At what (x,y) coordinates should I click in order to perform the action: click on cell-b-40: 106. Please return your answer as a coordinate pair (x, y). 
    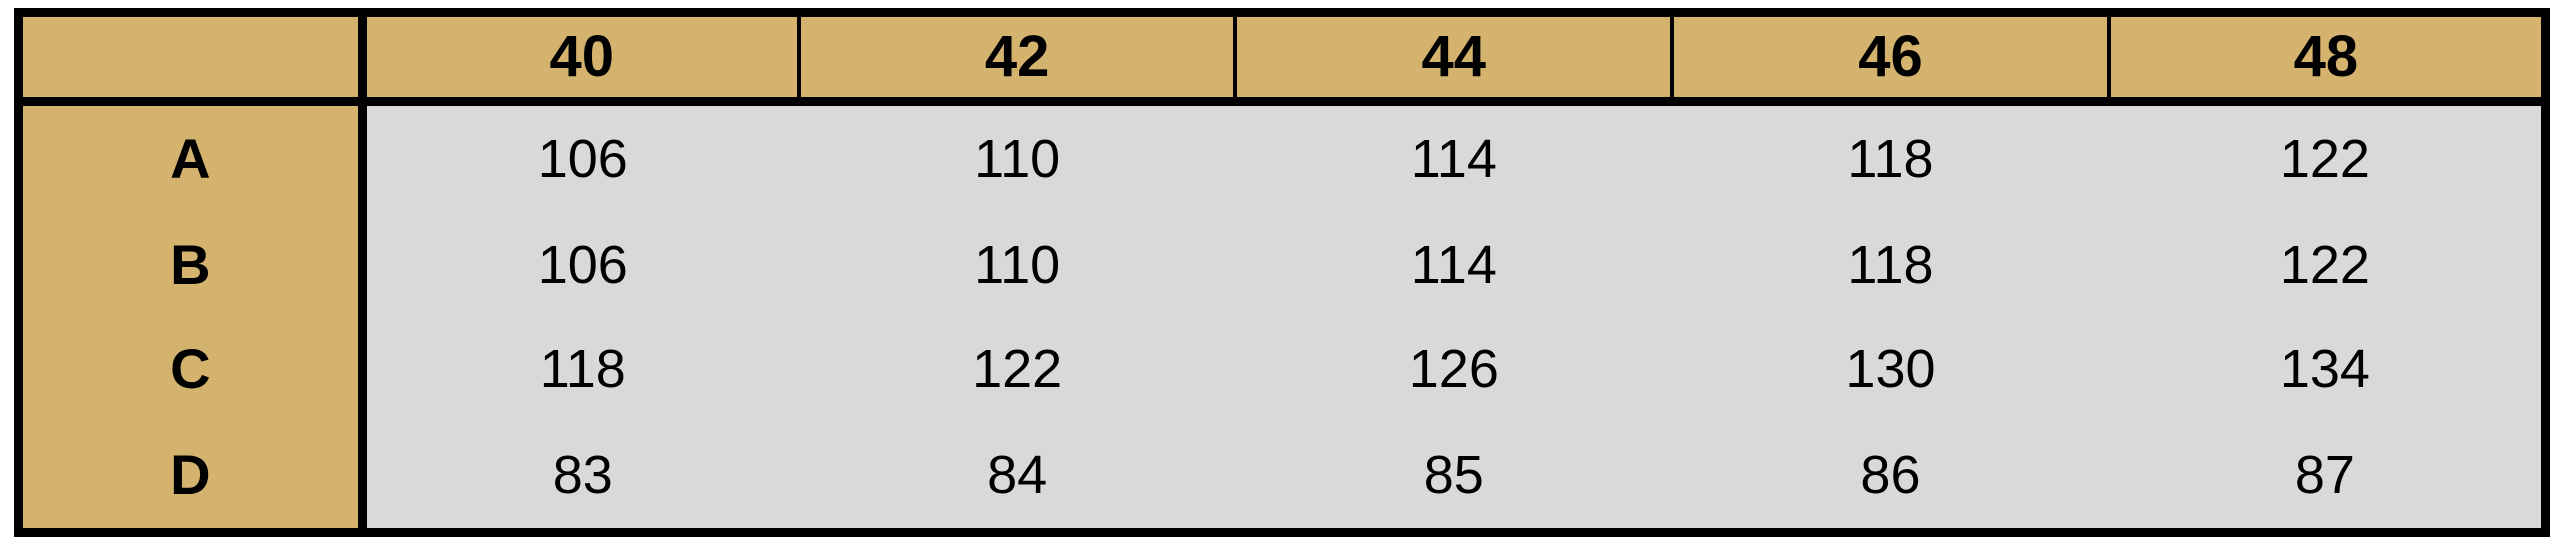
    Looking at the image, I should click on (580, 264).